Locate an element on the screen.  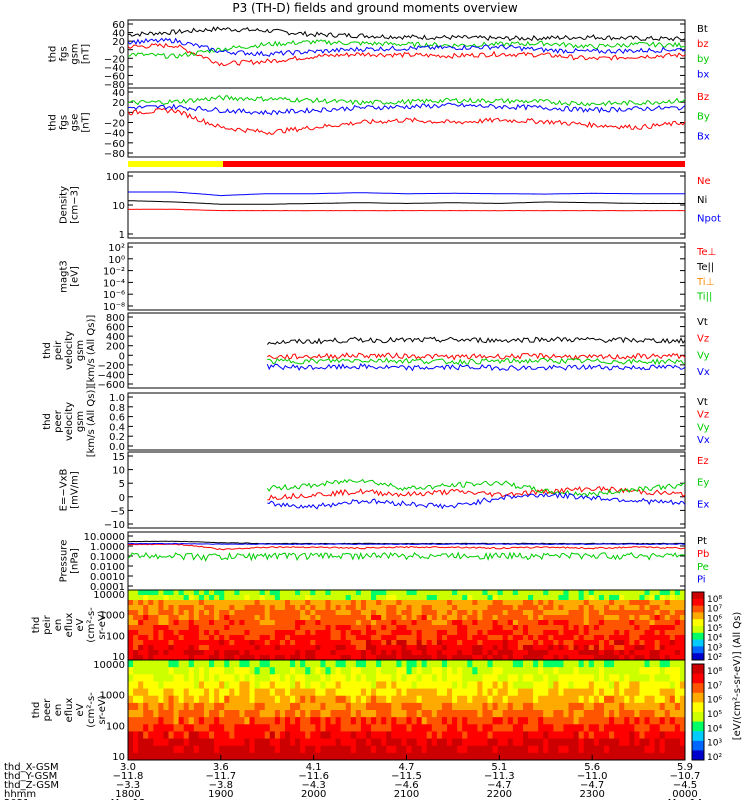
ephemeris-time: 1800 is located at coordinates (127, 794).